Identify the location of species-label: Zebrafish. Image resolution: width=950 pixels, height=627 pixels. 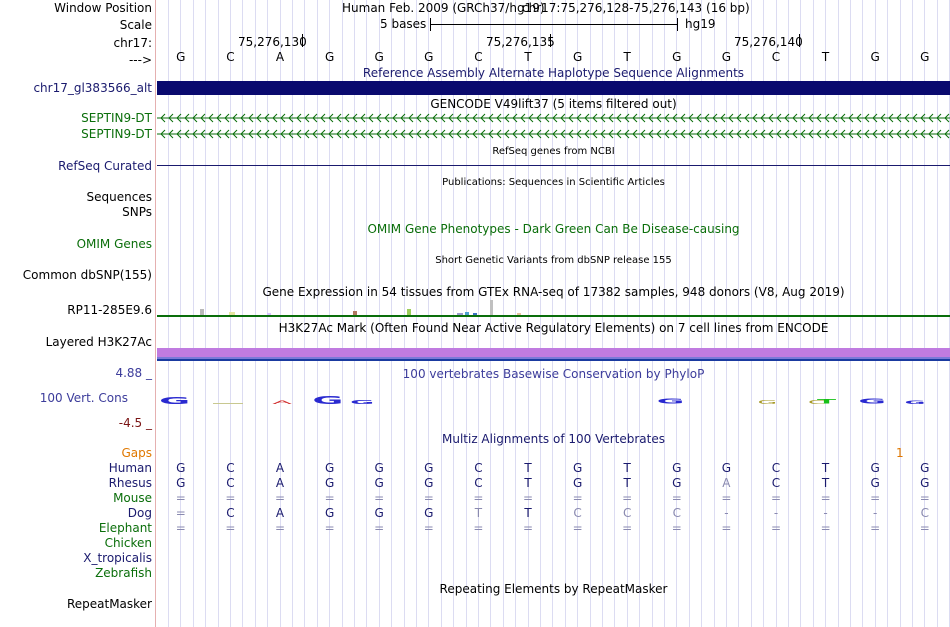
(123, 573).